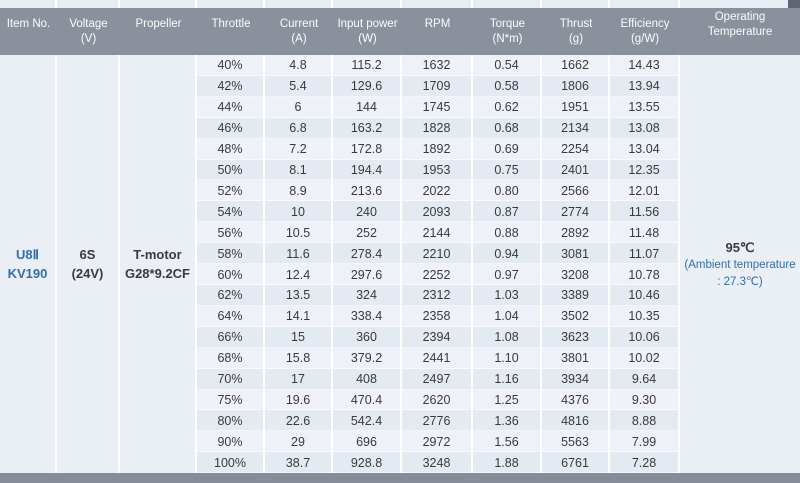 The height and width of the screenshot is (483, 800). I want to click on cell-thrust: 2892, so click(576, 233).